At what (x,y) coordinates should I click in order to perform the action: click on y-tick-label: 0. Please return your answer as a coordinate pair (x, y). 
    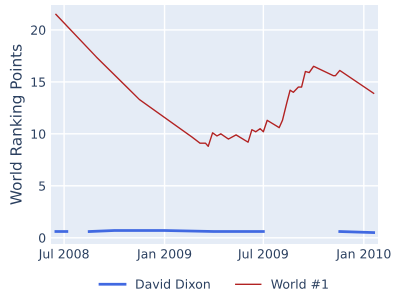
    Looking at the image, I should click on (42, 238).